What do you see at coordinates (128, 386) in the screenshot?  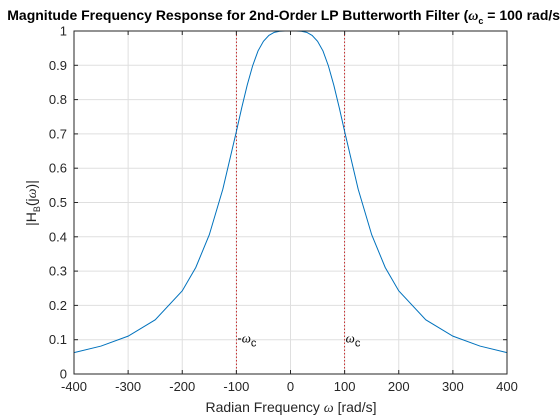 I see `x-tick-label: -300` at bounding box center [128, 386].